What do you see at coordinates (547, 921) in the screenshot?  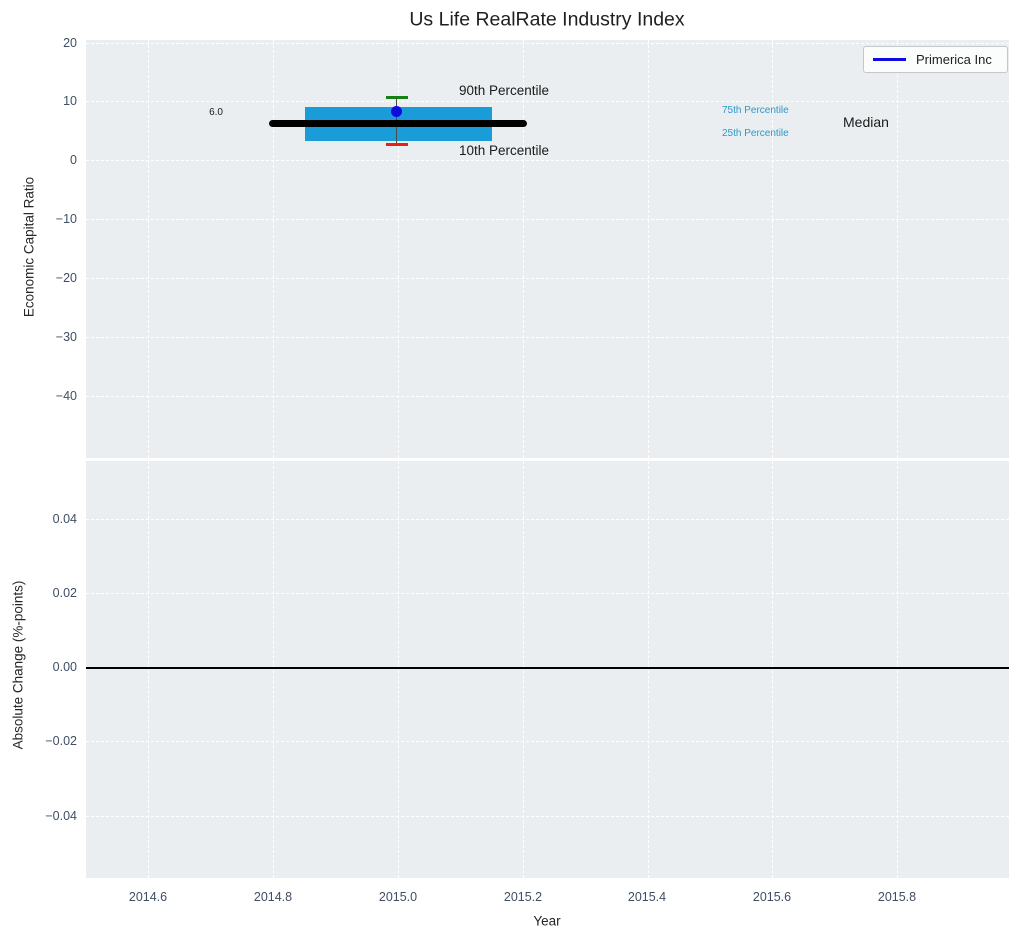 I see `x-axis-label: Year` at bounding box center [547, 921].